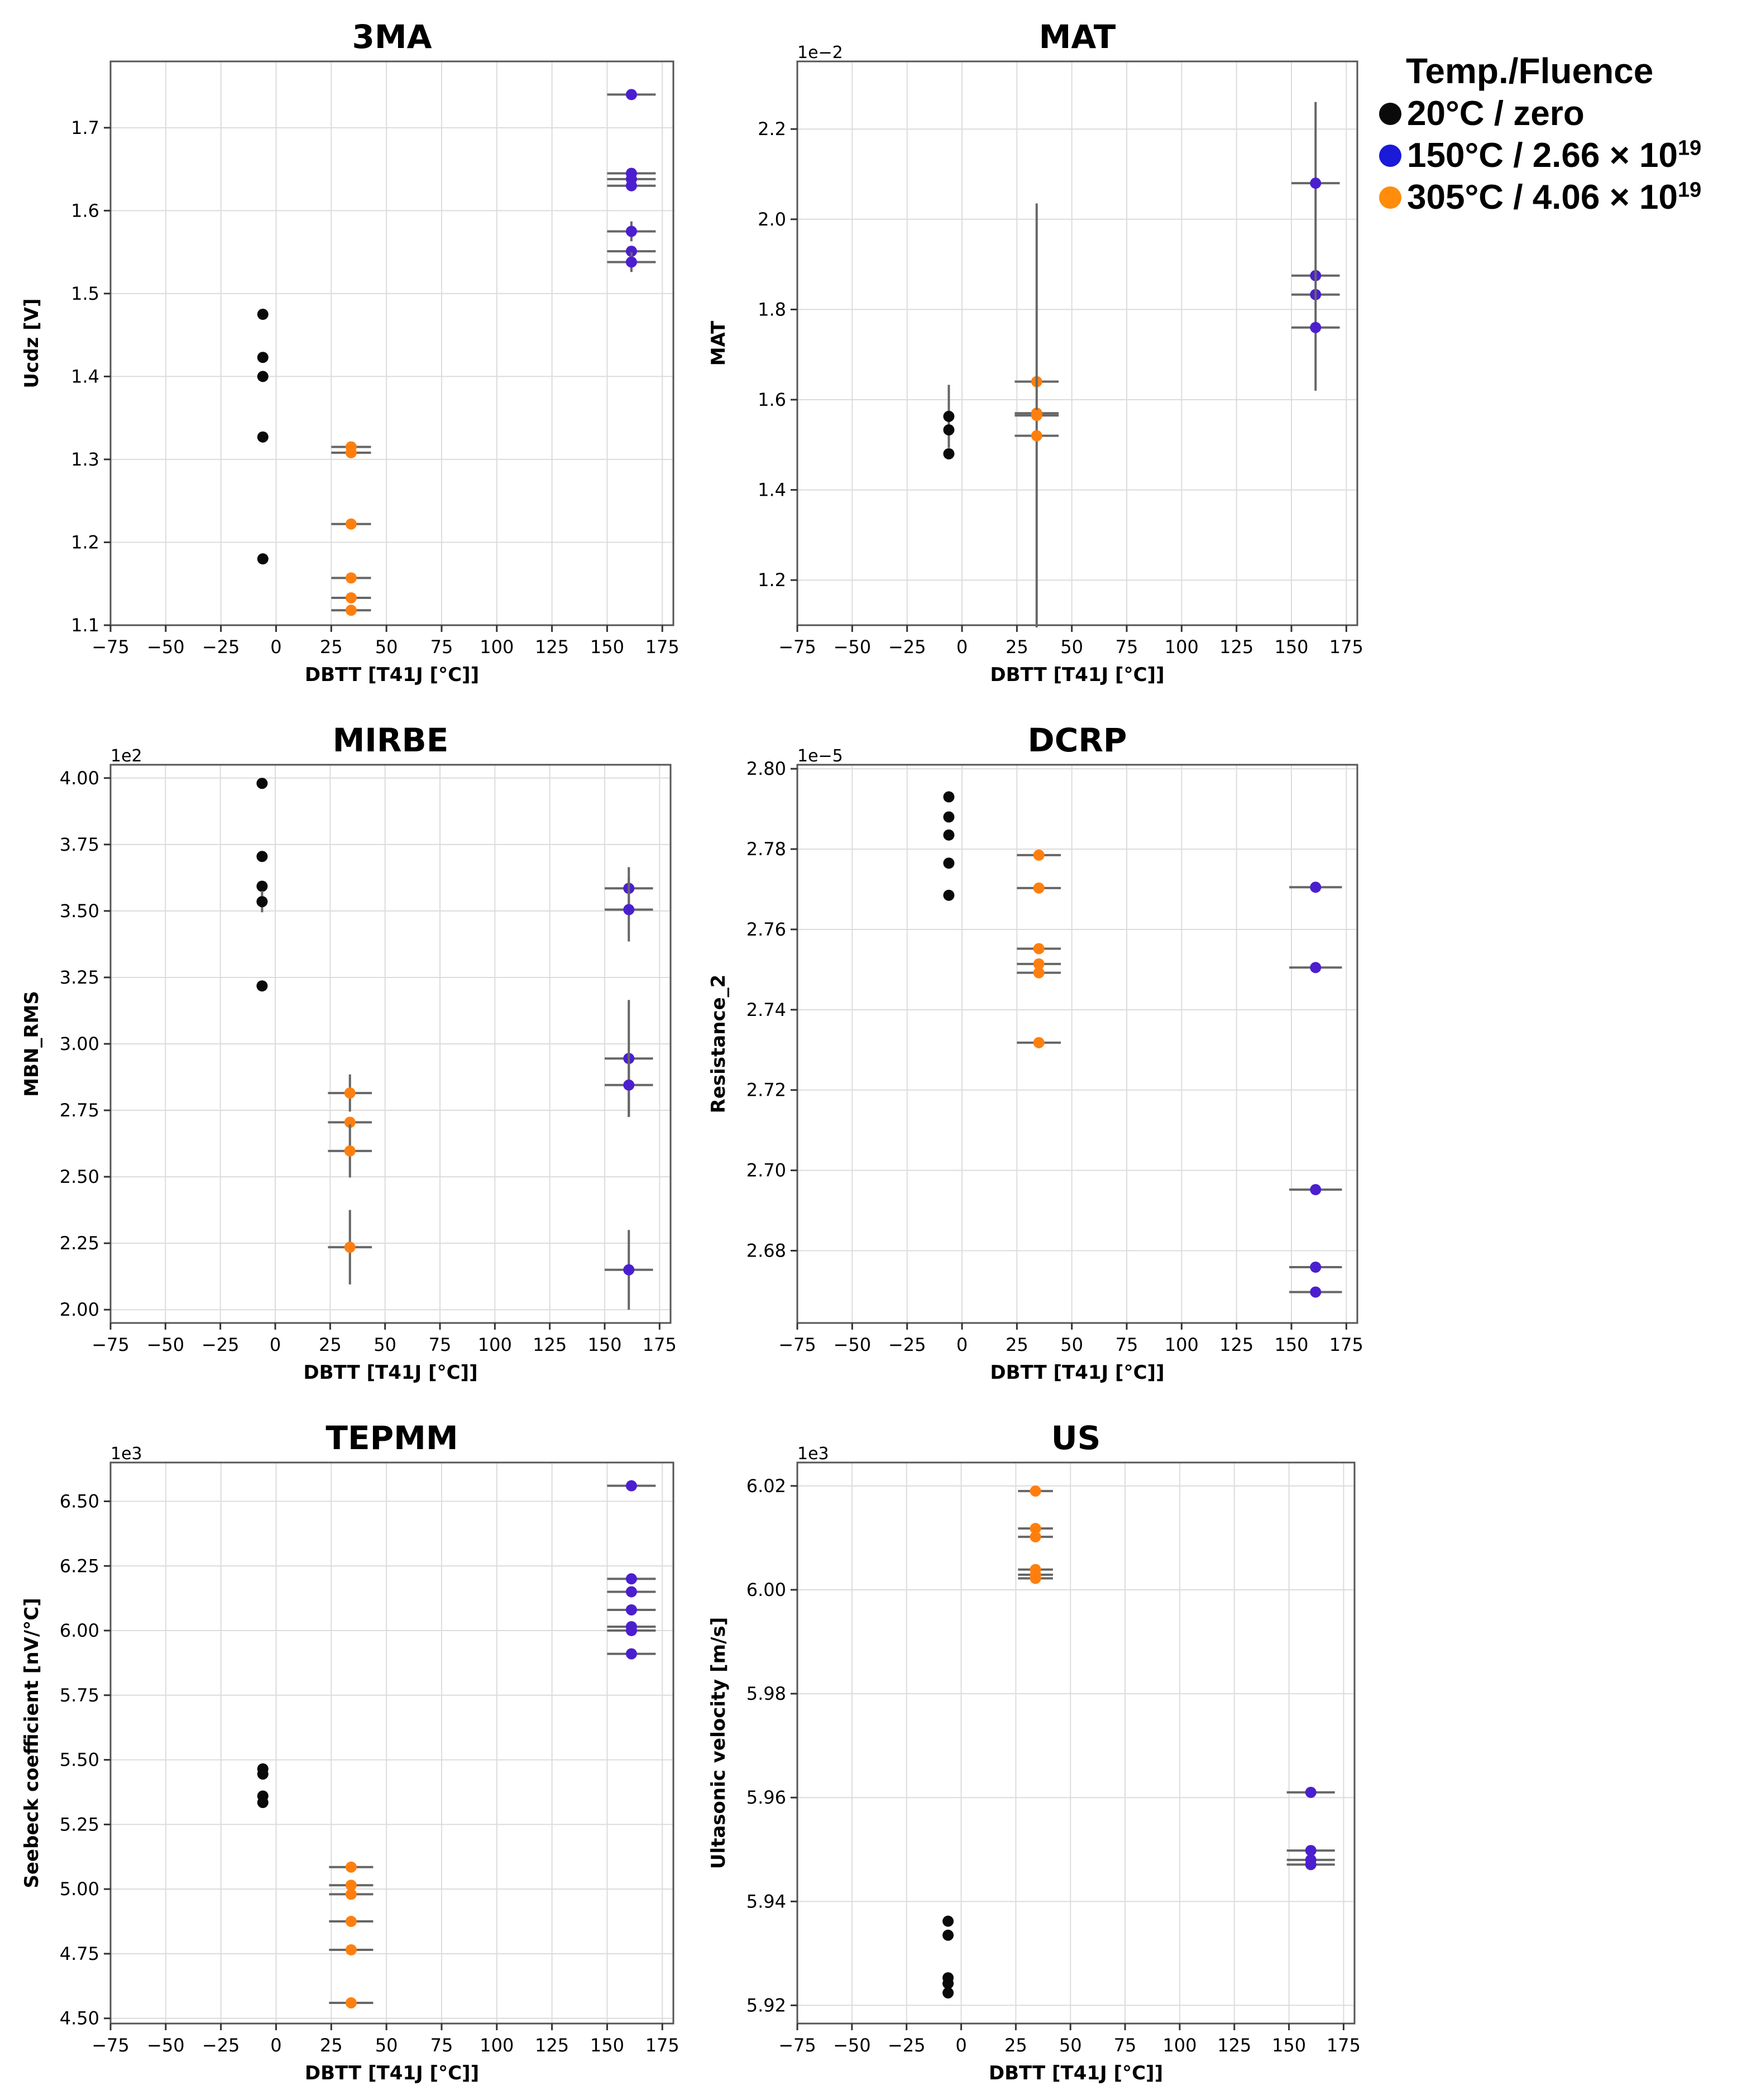 This screenshot has width=1742, height=2100. What do you see at coordinates (1017, 1344) in the screenshot?
I see `dcrp-x-tick-label: 25` at bounding box center [1017, 1344].